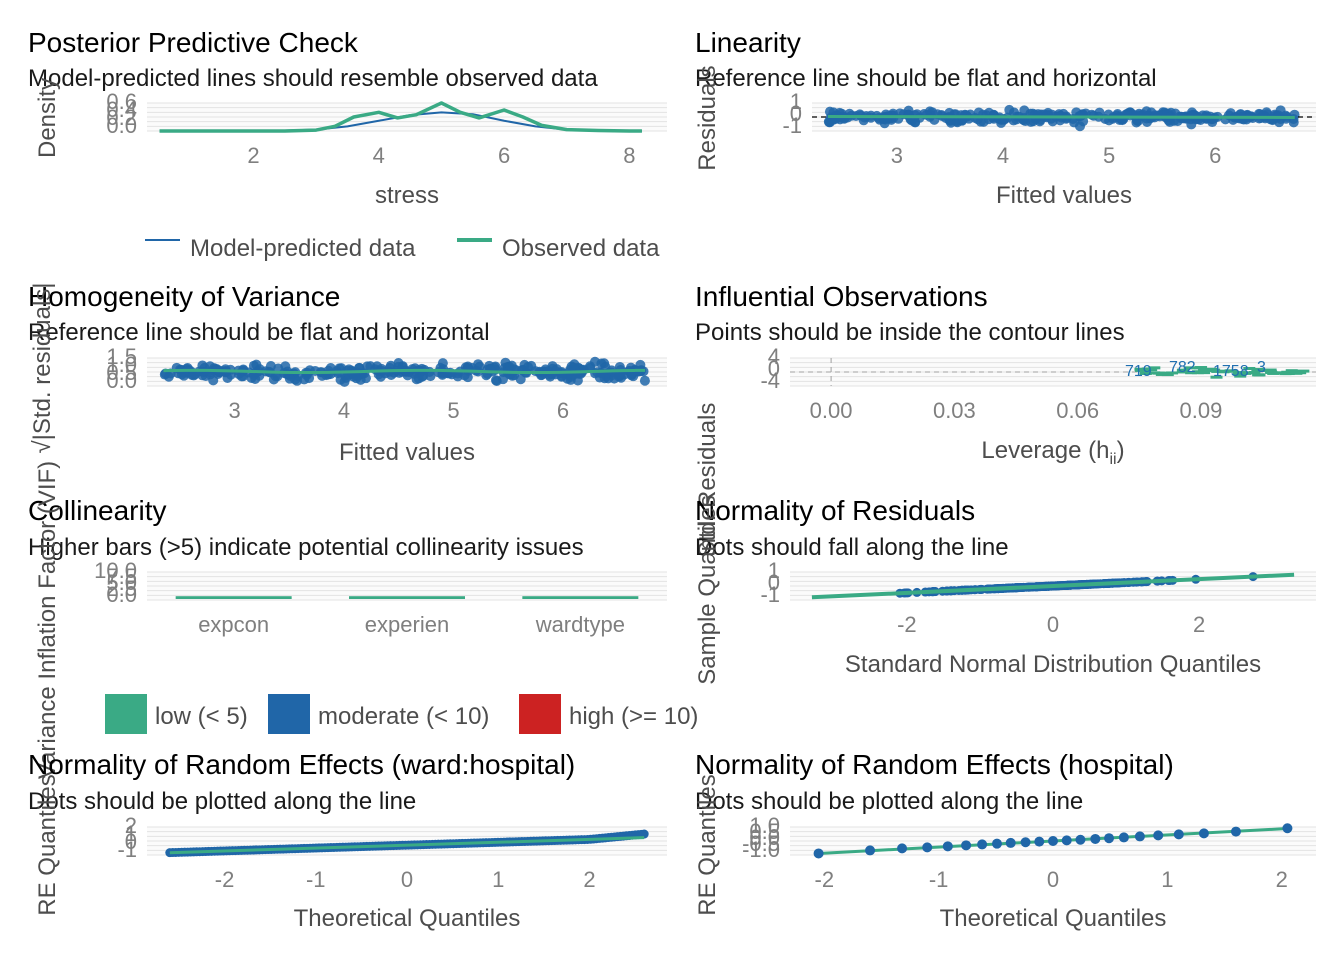 This screenshot has height=960, width=1344. What do you see at coordinates (770, 380) in the screenshot?
I see `y-tick-label: -4` at bounding box center [770, 380].